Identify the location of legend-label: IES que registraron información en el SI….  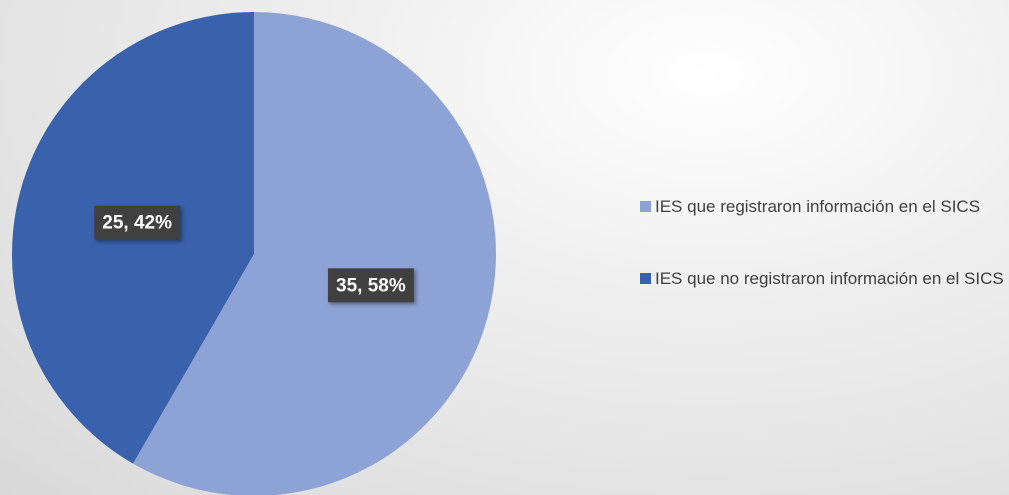
(818, 206).